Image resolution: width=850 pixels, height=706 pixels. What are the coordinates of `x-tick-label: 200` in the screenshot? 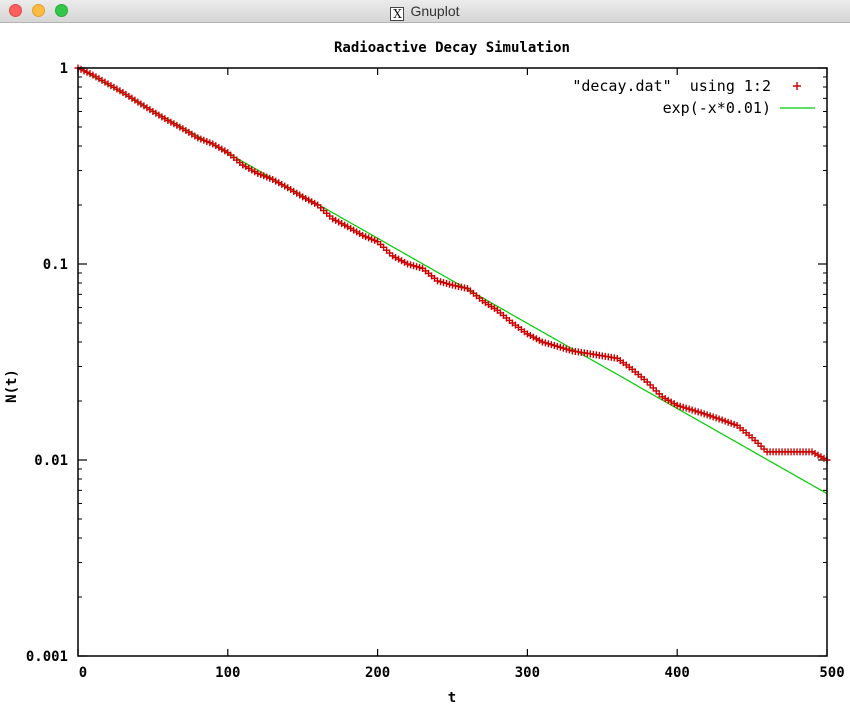 It's located at (377, 673).